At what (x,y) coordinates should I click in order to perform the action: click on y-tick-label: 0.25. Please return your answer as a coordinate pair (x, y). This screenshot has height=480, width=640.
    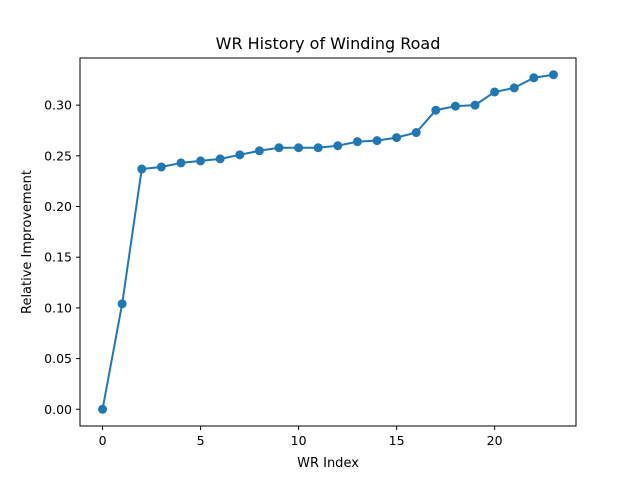
    Looking at the image, I should click on (58, 155).